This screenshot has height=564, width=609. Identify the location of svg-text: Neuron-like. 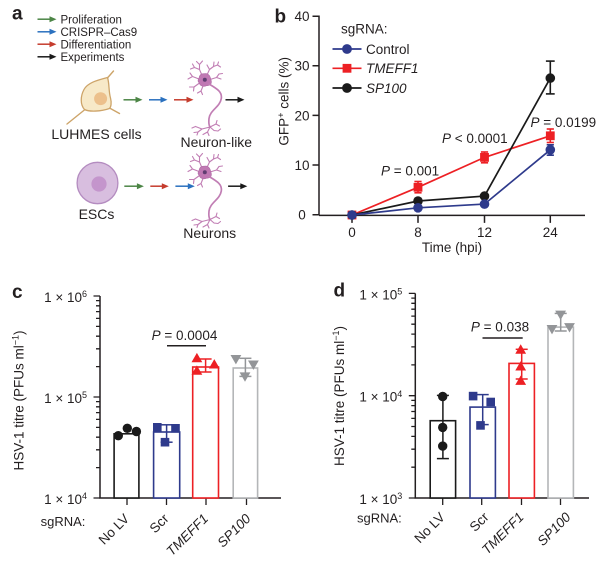
(217, 142).